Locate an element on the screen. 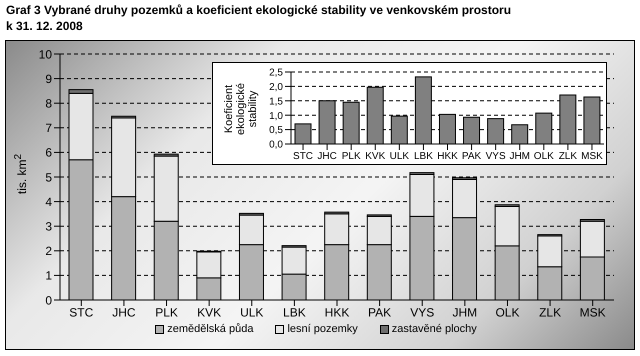 The height and width of the screenshot is (356, 640). y-tick-label: 7 is located at coordinates (48, 128).